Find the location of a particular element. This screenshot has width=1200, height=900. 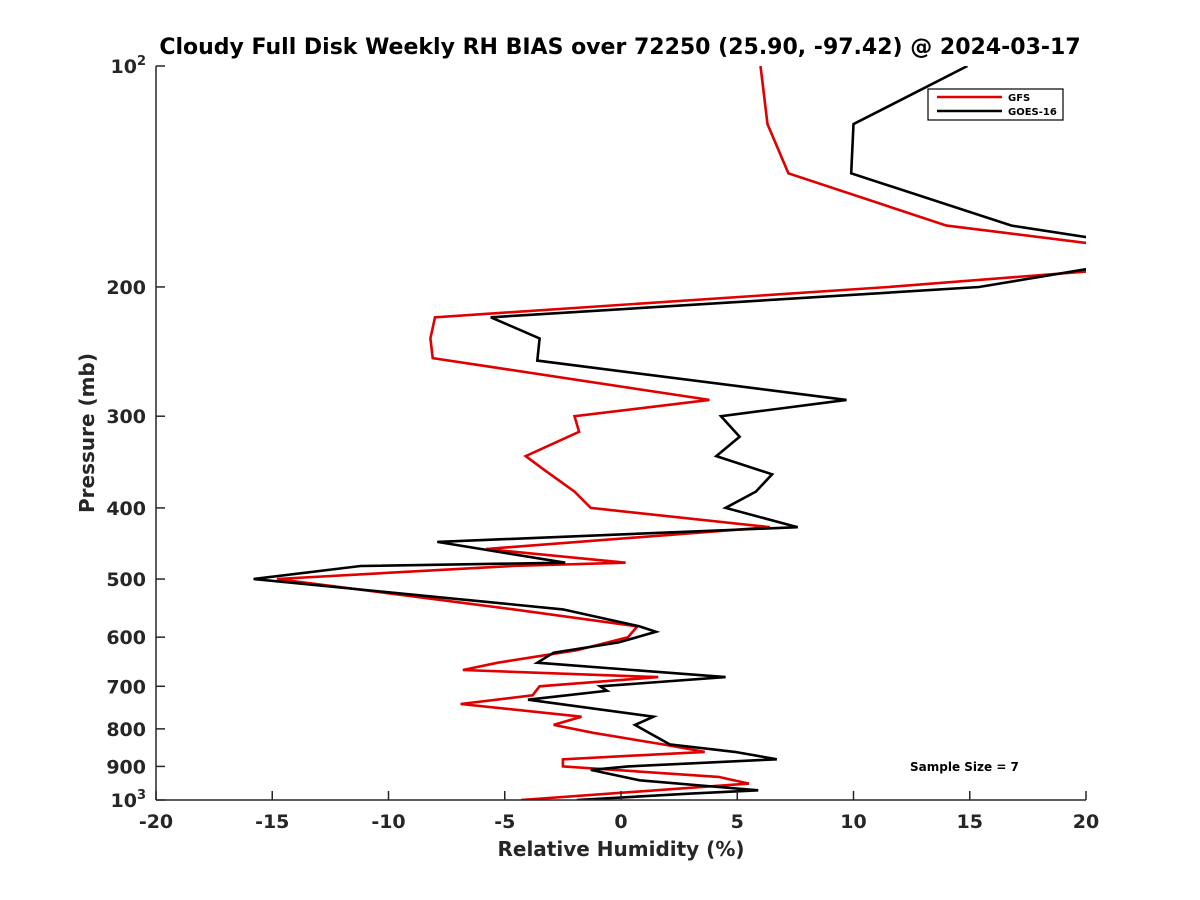

sample-size-annotation: Sample Size = 7 is located at coordinates (964, 767).